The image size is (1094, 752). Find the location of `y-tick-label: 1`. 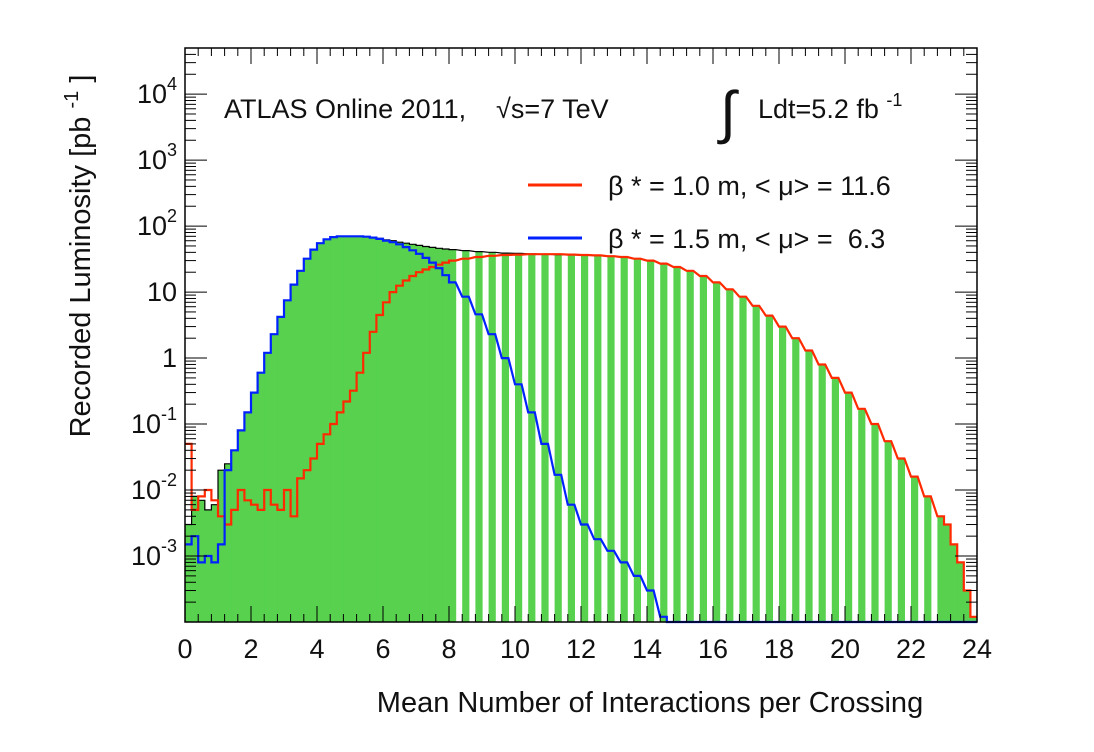

y-tick-label: 1 is located at coordinates (169, 358).